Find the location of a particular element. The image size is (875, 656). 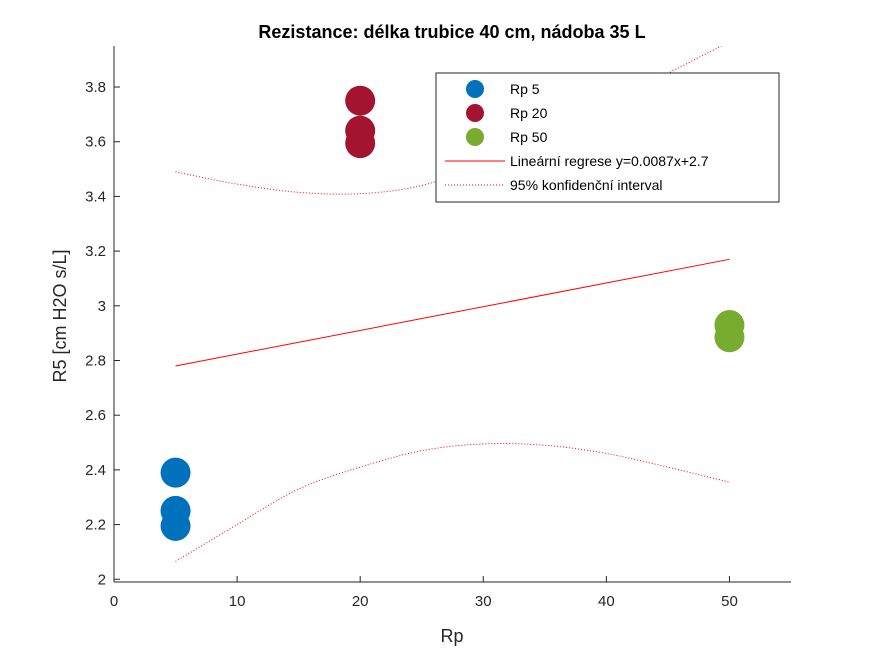

regression-line-group is located at coordinates (452, 312).